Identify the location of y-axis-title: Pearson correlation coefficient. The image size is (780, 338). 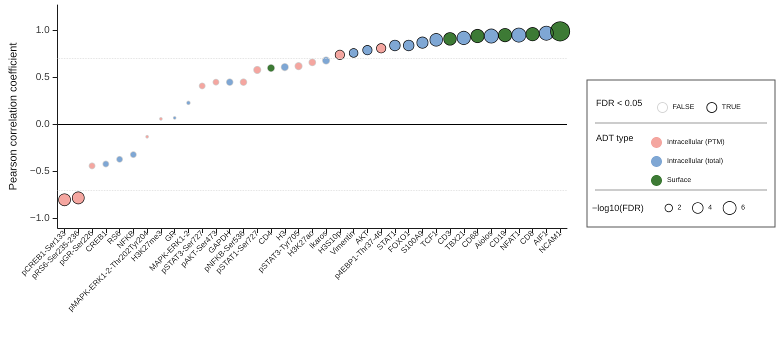
(14, 116).